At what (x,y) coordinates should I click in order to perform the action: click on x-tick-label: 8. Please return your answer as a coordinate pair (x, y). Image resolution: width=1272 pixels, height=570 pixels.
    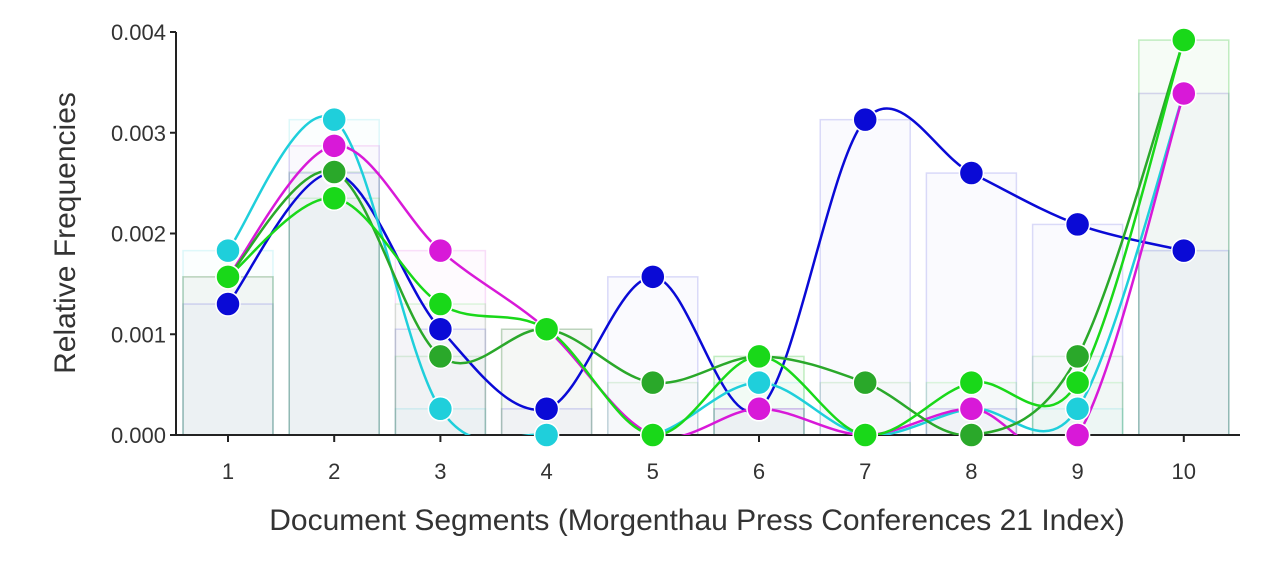
    Looking at the image, I should click on (971, 471).